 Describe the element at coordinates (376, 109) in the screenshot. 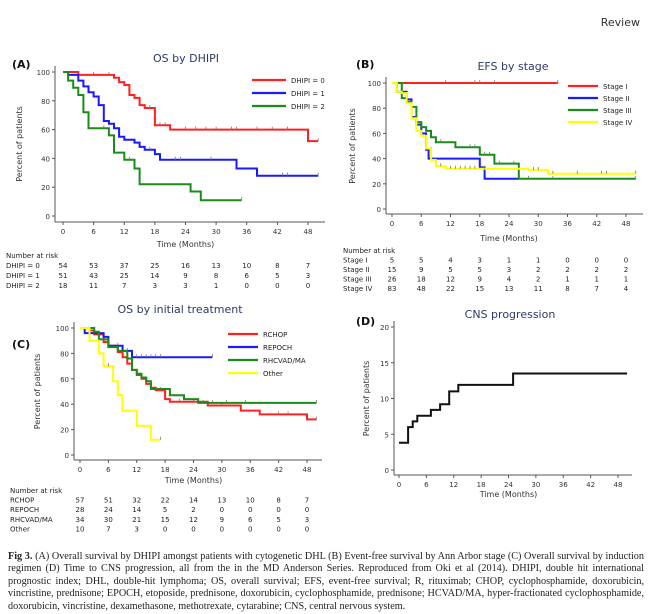

I see `y-tick-label: 80` at that location.